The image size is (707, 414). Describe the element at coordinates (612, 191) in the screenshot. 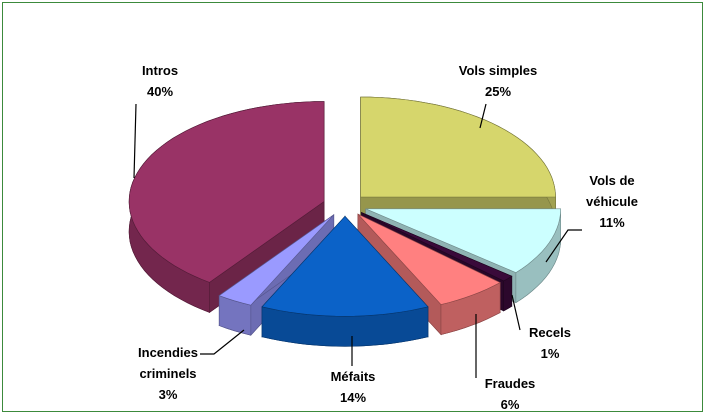

I see `slice-name: Vols de véhicule` at that location.